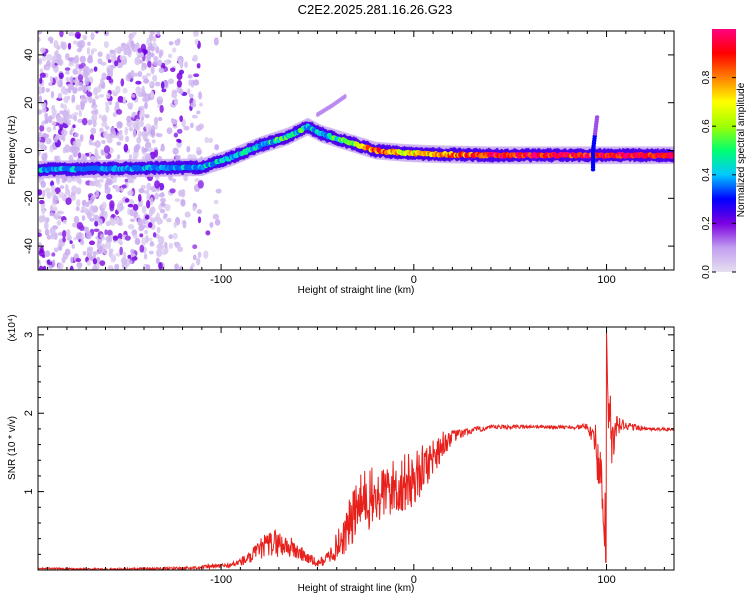  What do you see at coordinates (29, 246) in the screenshot?
I see `spectrogram-y-tick-label: -40` at bounding box center [29, 246].